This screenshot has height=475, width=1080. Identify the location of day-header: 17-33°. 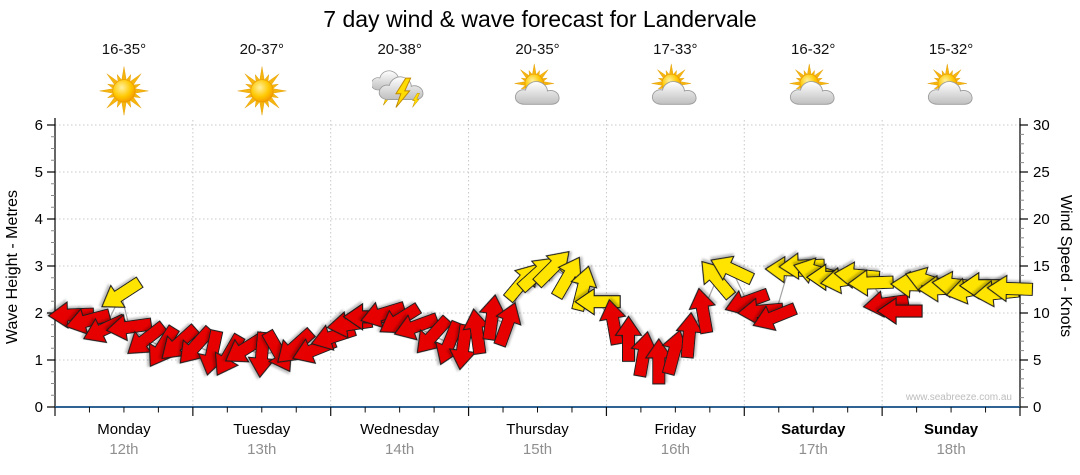
(675, 80).